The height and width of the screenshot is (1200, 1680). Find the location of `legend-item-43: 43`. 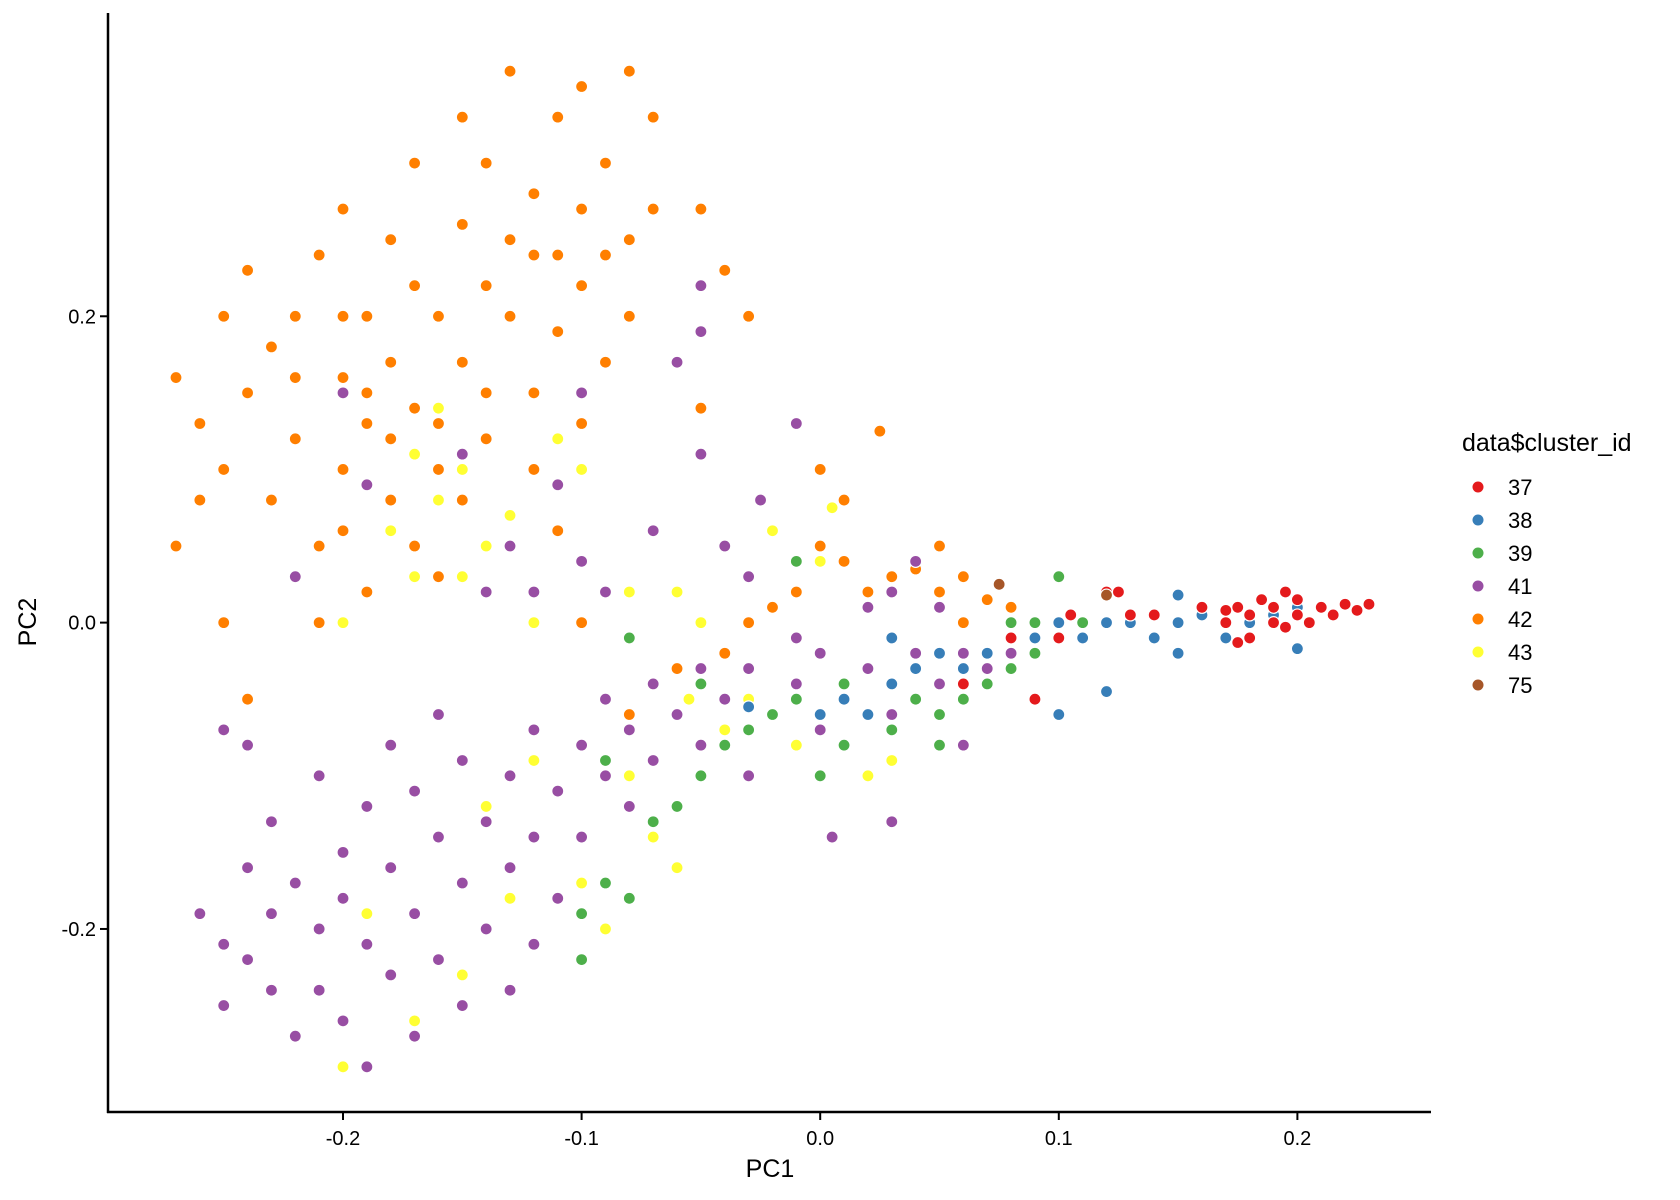

legend-item-43: 43 is located at coordinates (1502, 652).